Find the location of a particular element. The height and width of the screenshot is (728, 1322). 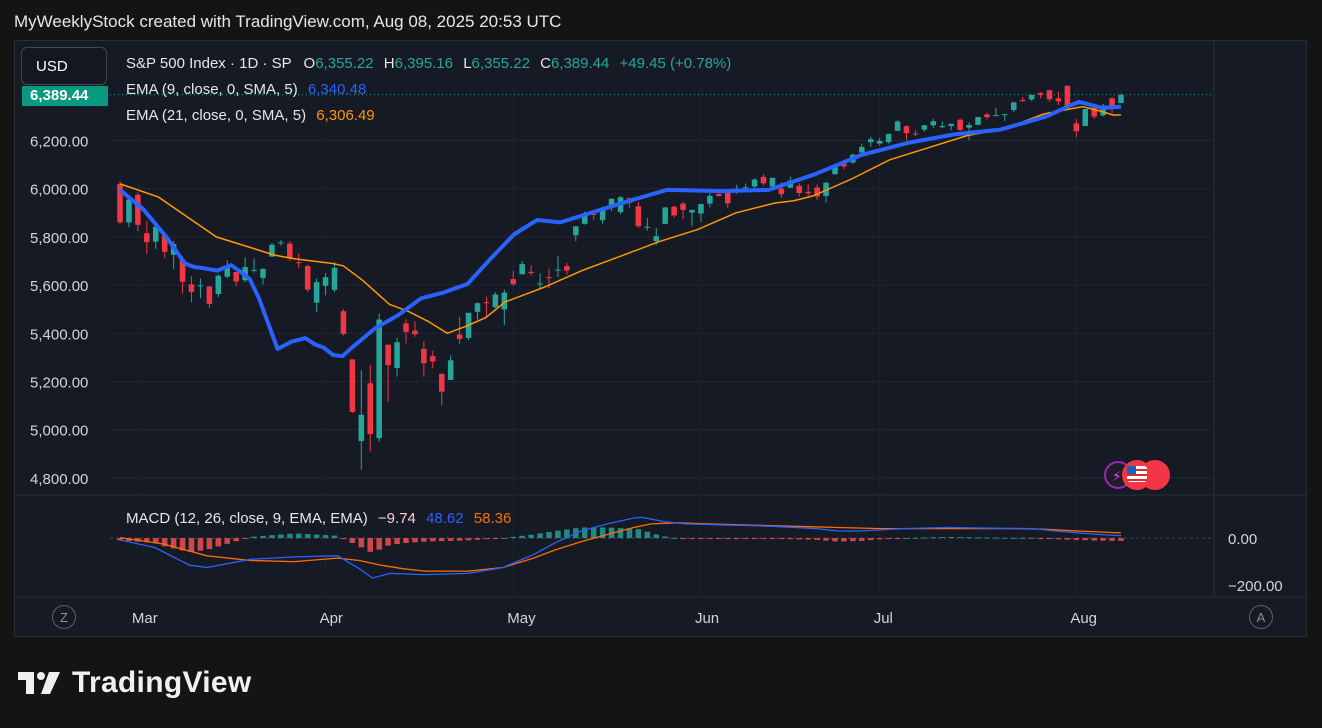

price-tick-label: 5,400.00 is located at coordinates (59, 334).